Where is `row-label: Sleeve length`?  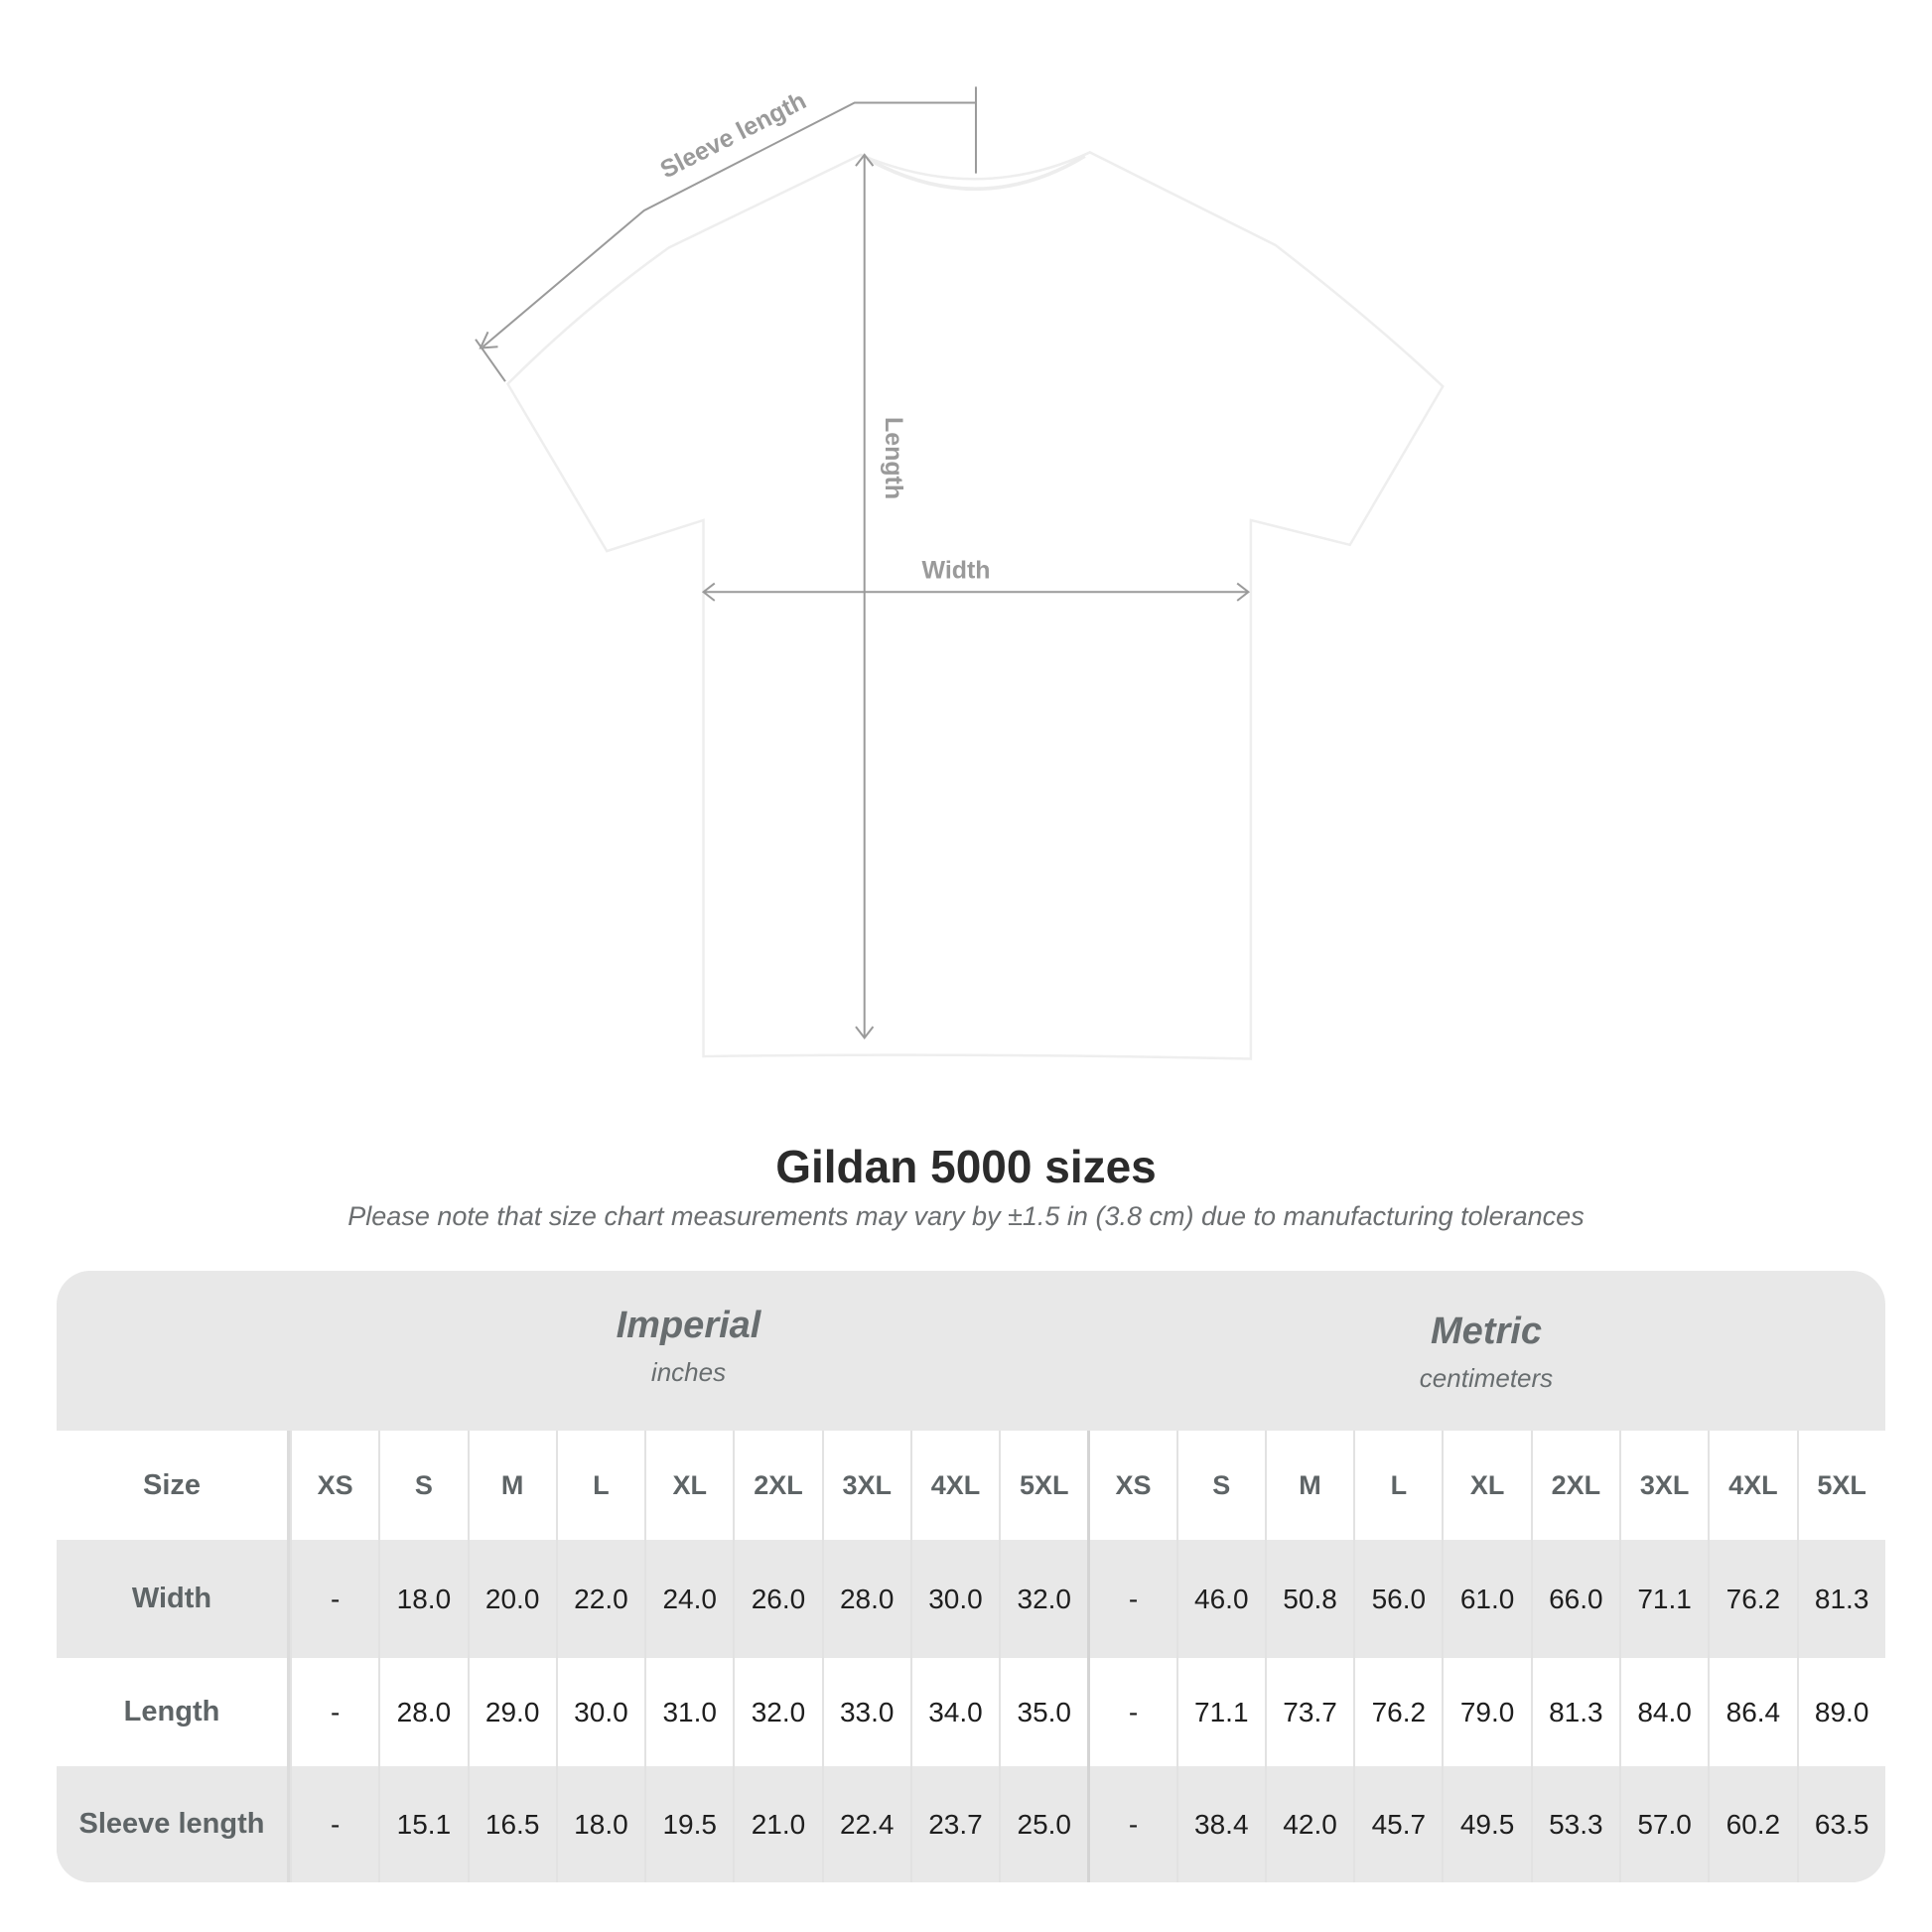
row-label: Sleeve length is located at coordinates (173, 1824).